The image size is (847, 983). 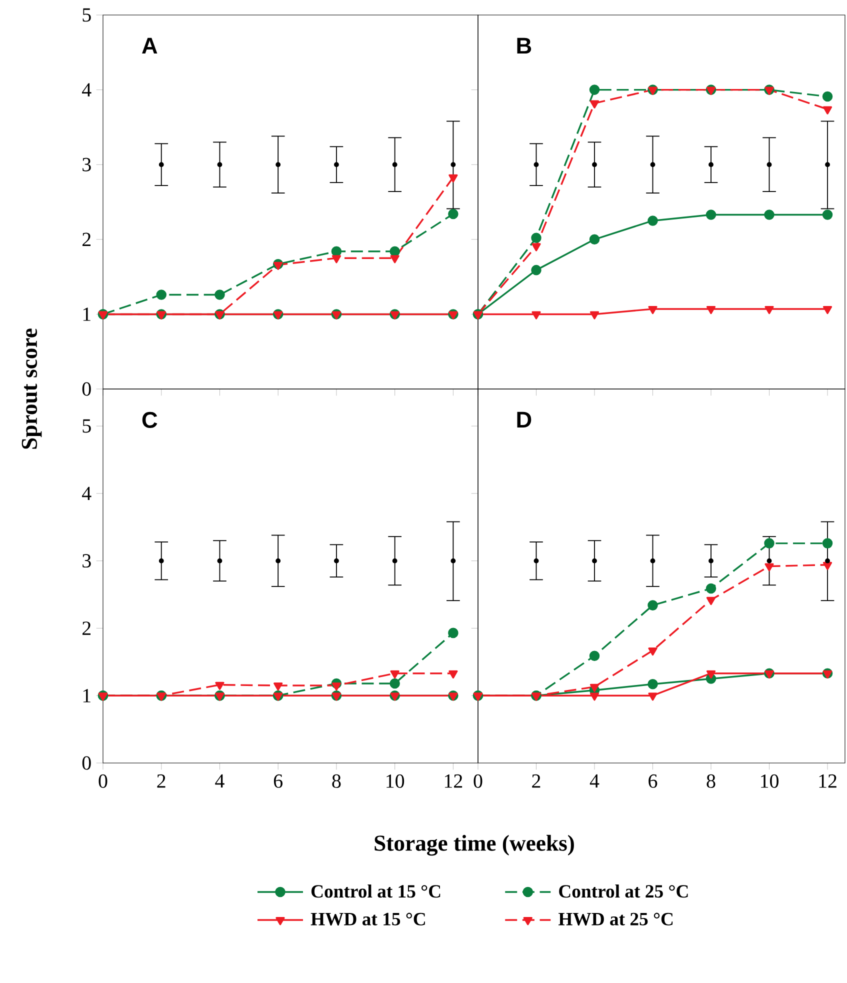 What do you see at coordinates (32, 388) in the screenshot?
I see `y-axis-title: Sprout score` at bounding box center [32, 388].